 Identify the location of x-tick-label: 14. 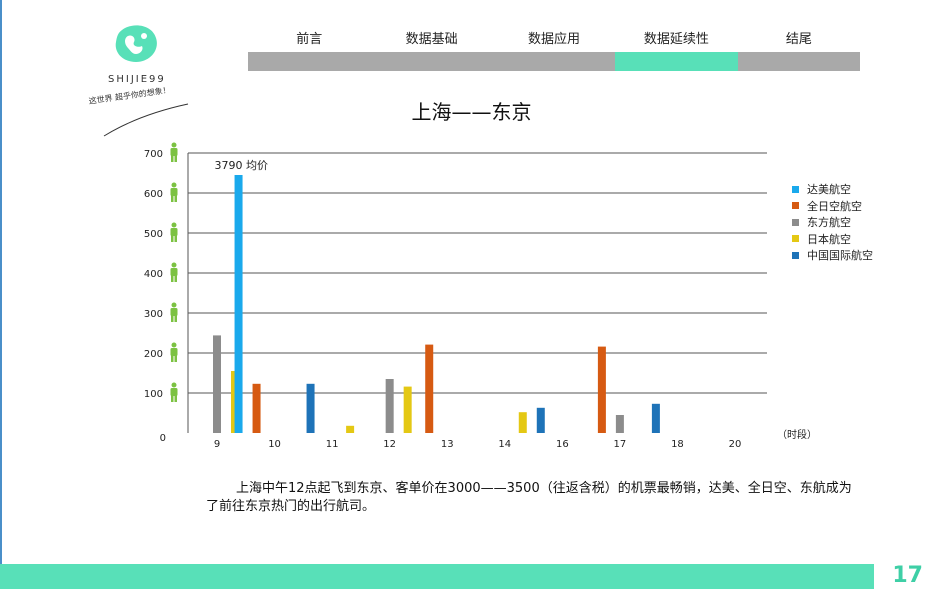
(504, 444).